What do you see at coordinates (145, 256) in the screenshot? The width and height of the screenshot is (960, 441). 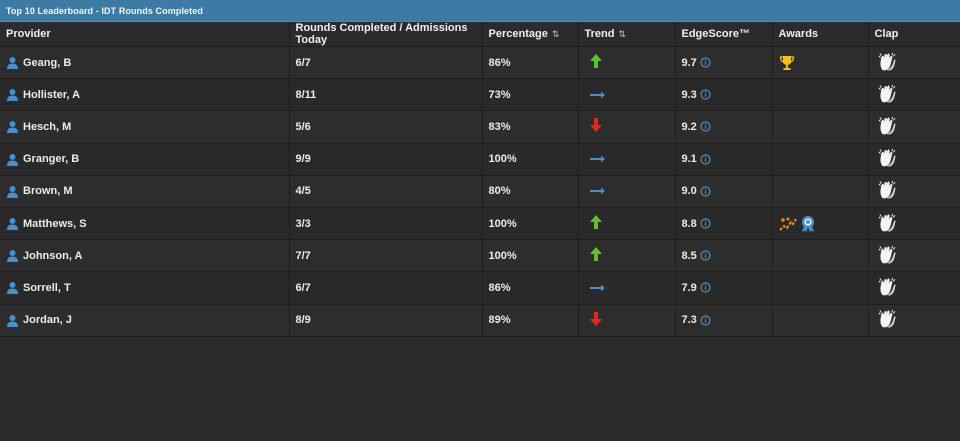 I see `provider-cell: Johnson, A` at bounding box center [145, 256].